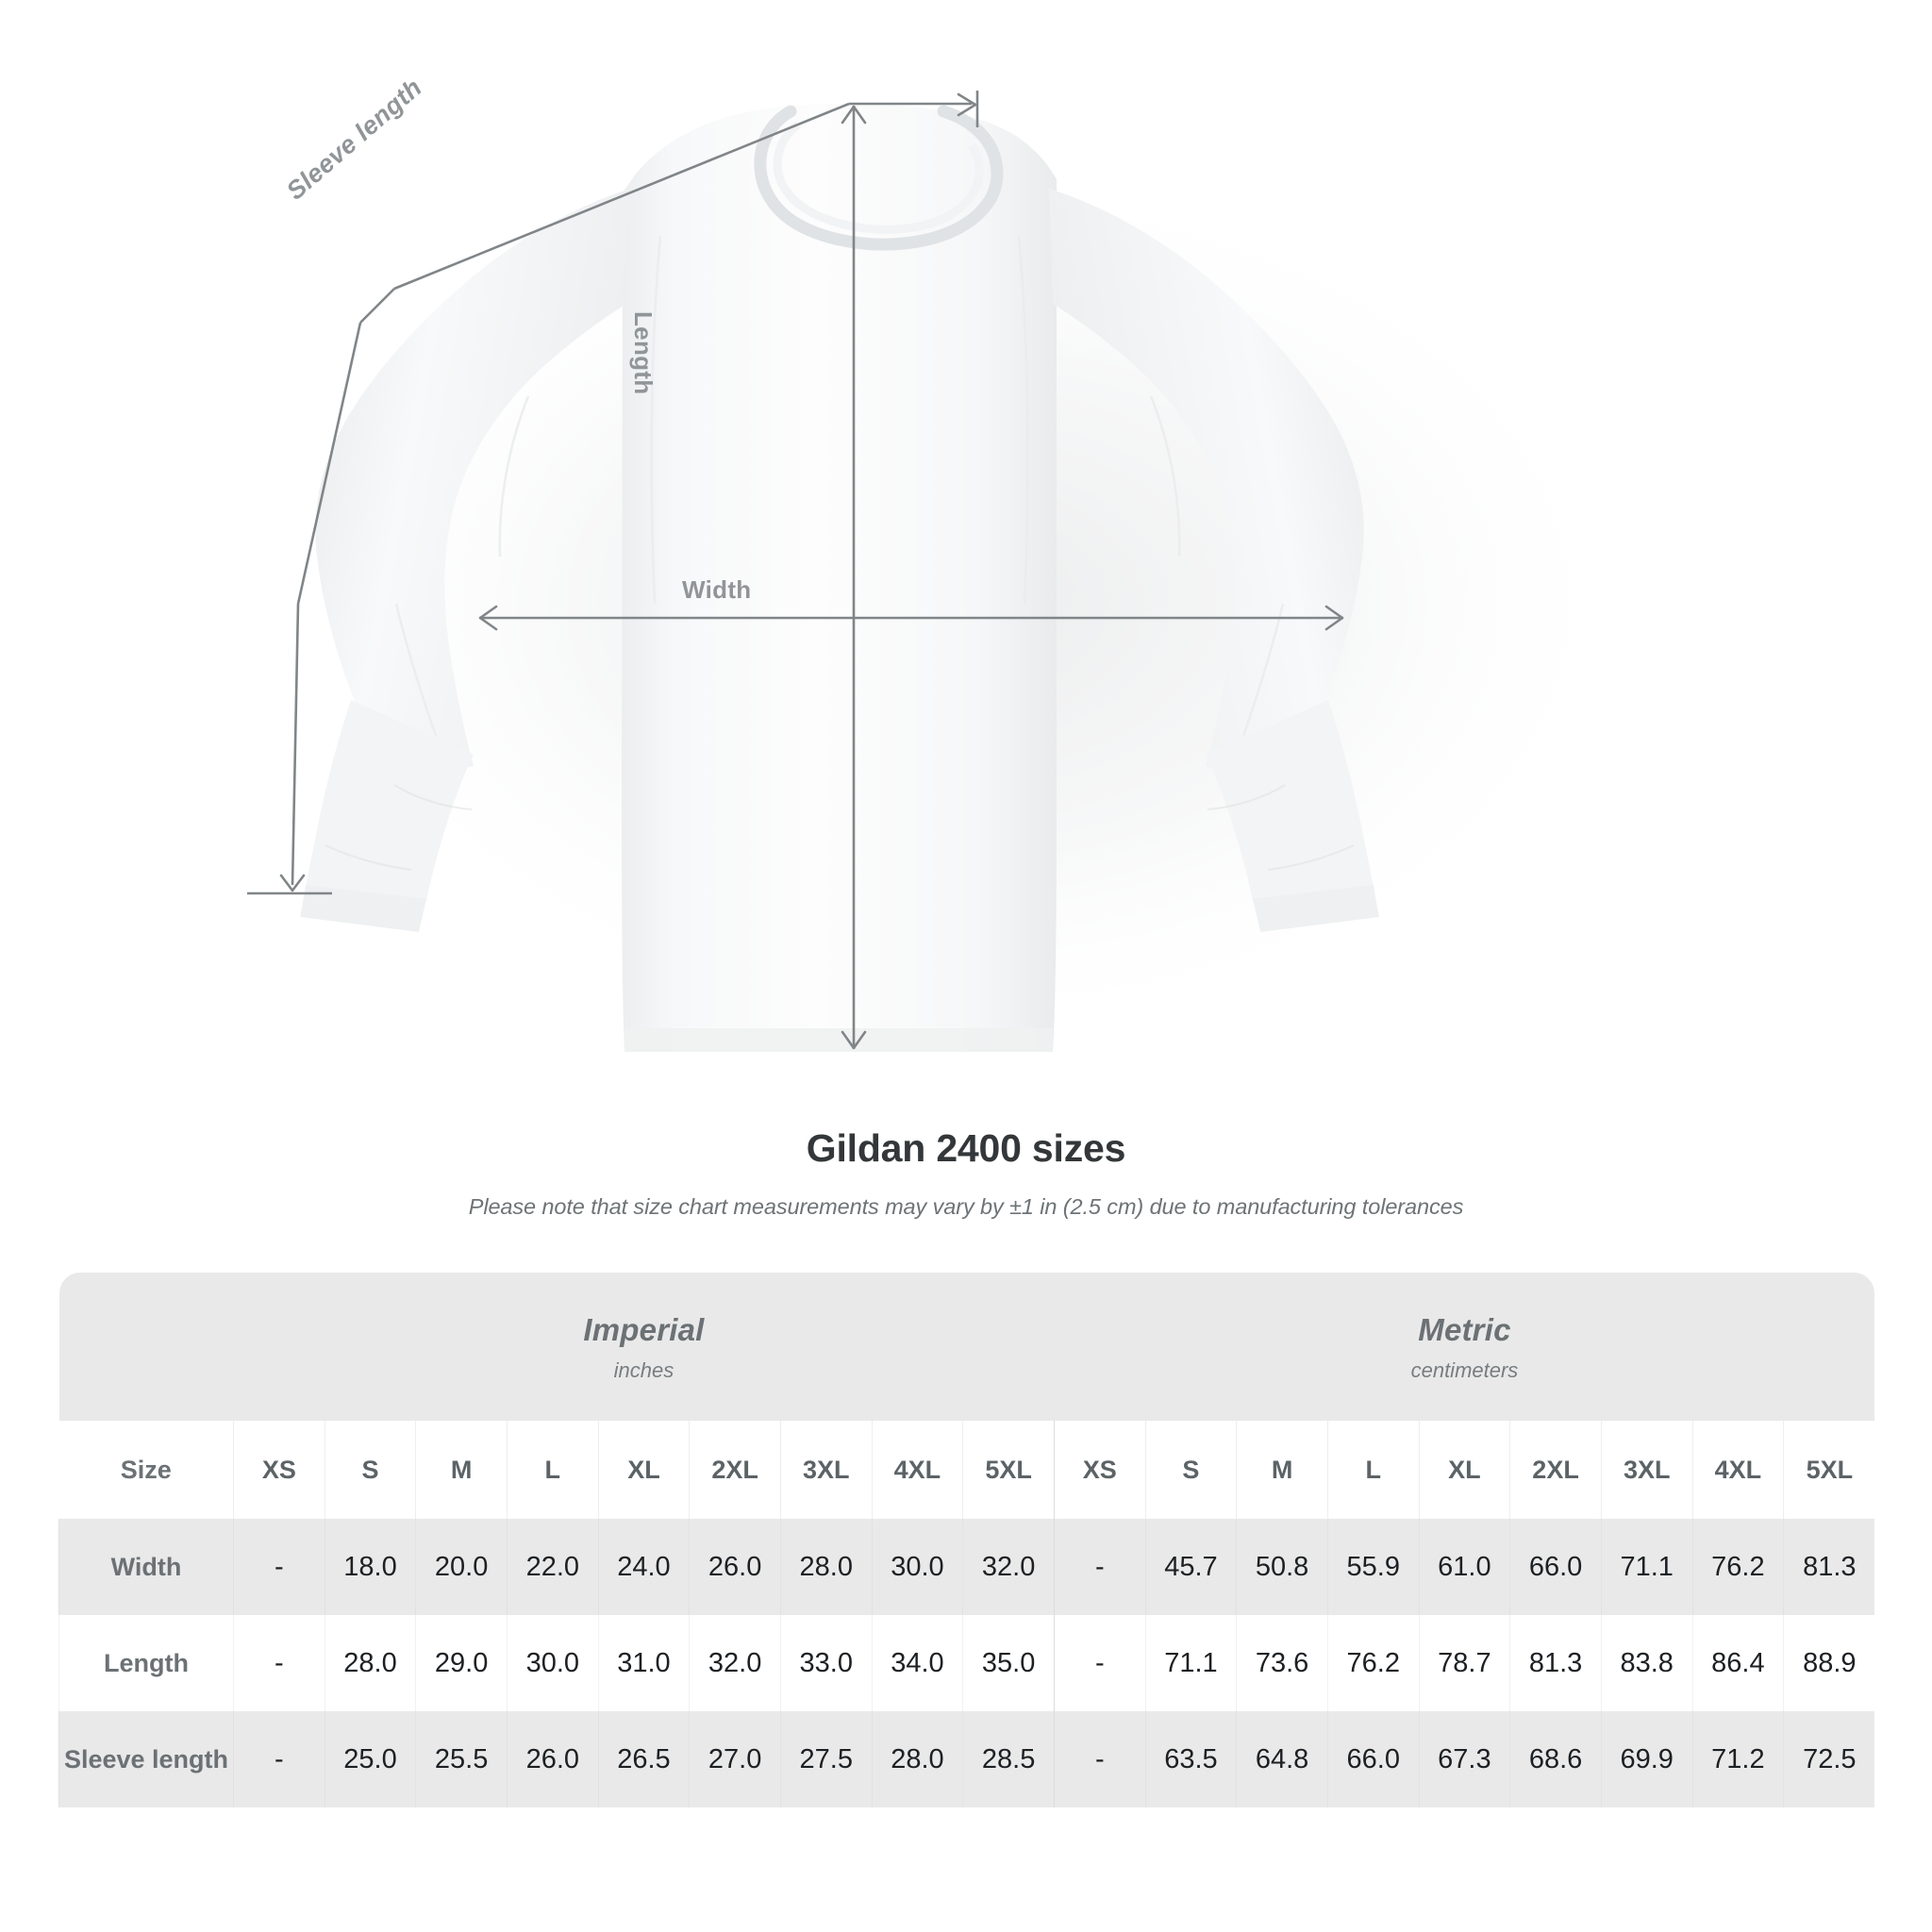 Image resolution: width=1932 pixels, height=1932 pixels. I want to click on cell-sleeve-length-metric-m: 64.8, so click(1282, 1759).